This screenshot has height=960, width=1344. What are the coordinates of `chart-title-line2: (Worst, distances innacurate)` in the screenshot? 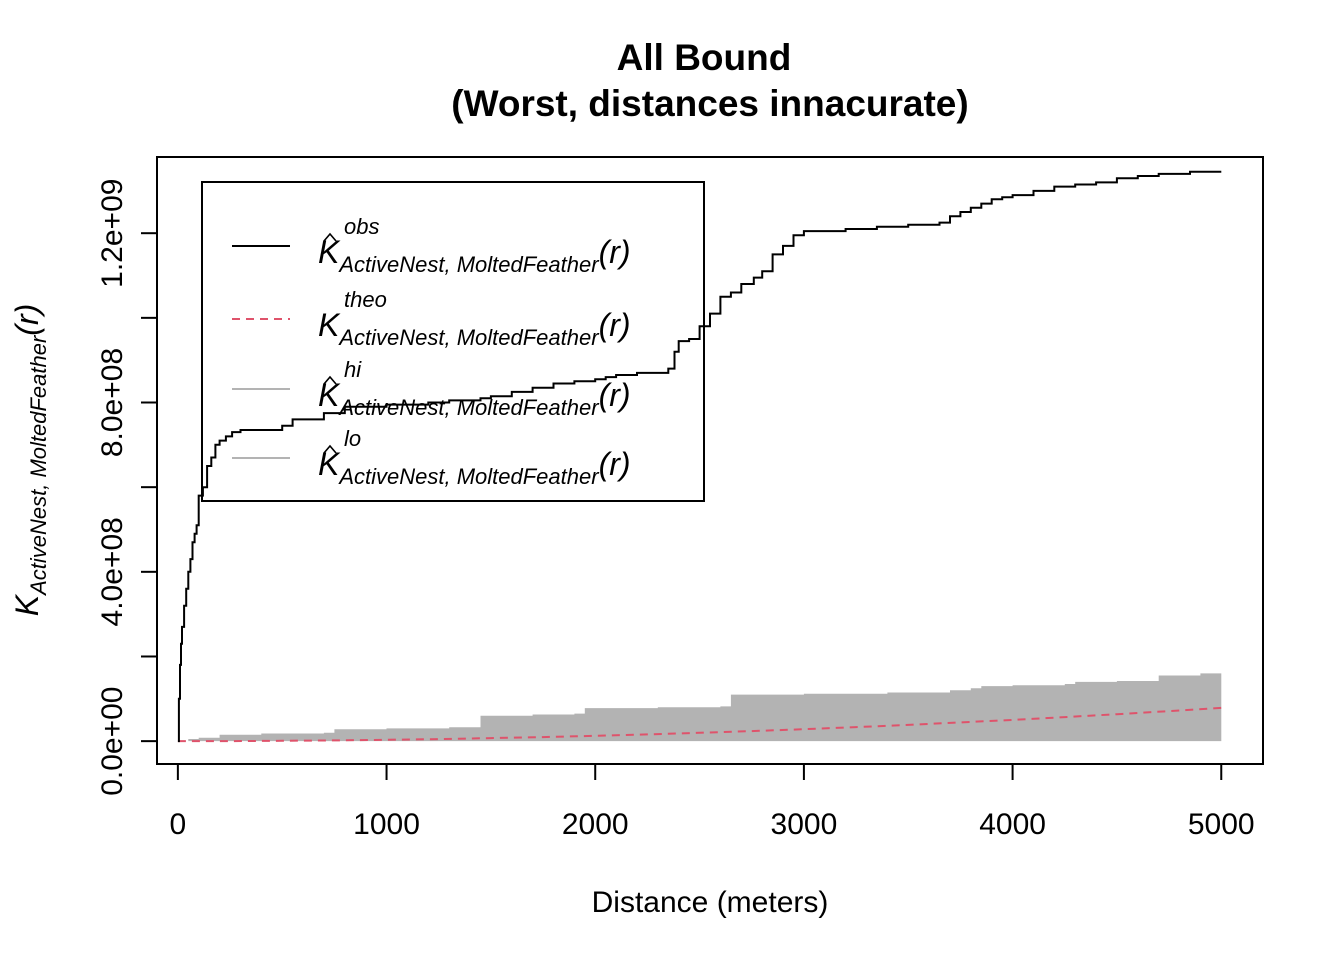 It's located at (709, 103).